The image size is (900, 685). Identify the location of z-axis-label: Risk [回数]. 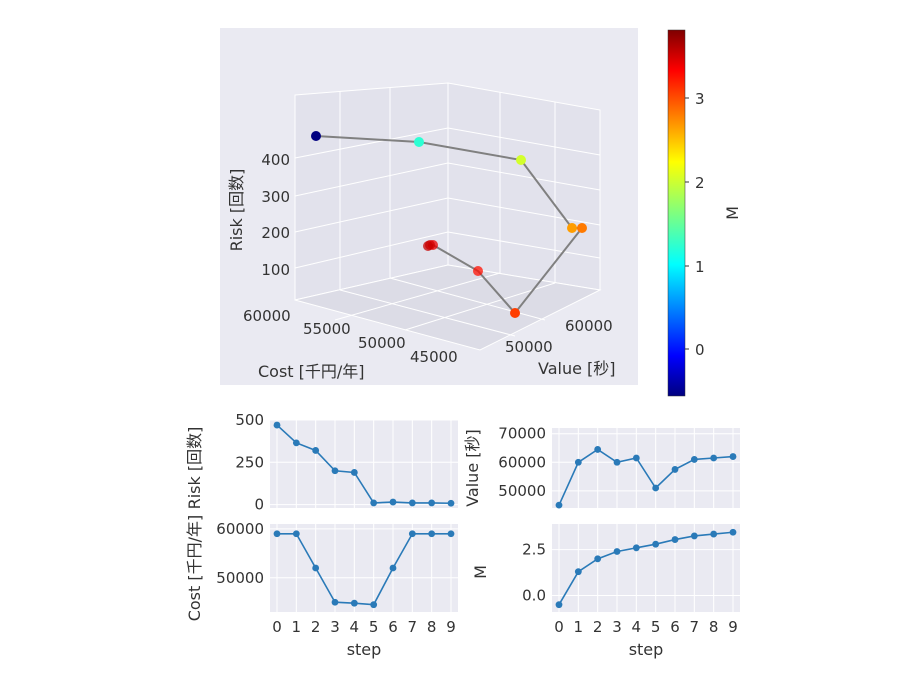
(236, 210).